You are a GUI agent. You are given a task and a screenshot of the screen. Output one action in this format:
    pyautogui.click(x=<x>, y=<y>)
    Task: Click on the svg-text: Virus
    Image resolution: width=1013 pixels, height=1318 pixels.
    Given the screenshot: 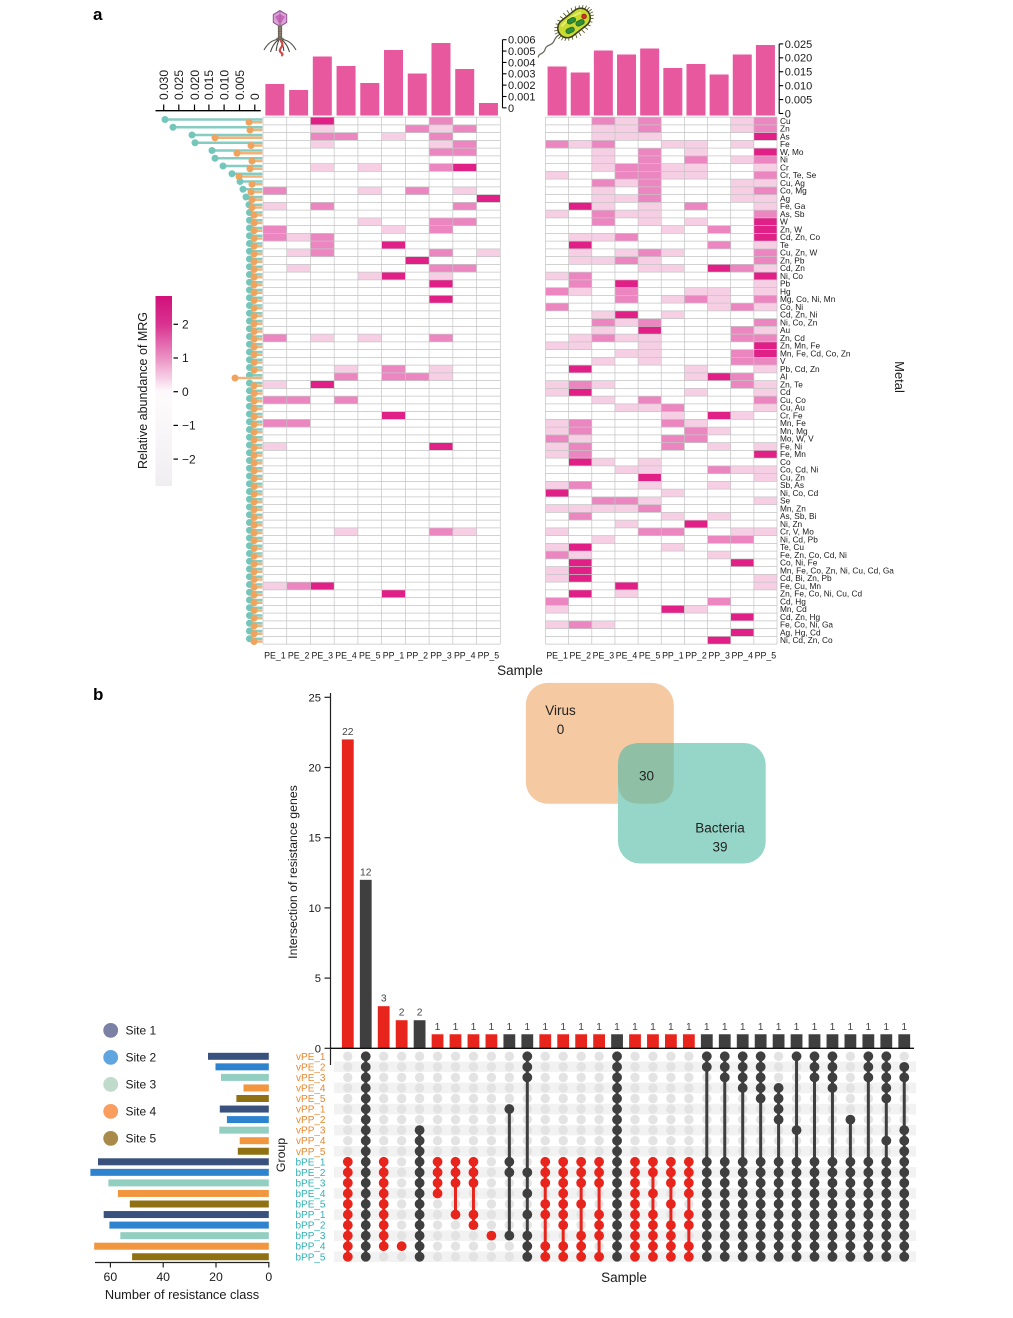 What is the action you would take?
    pyautogui.click(x=560, y=710)
    